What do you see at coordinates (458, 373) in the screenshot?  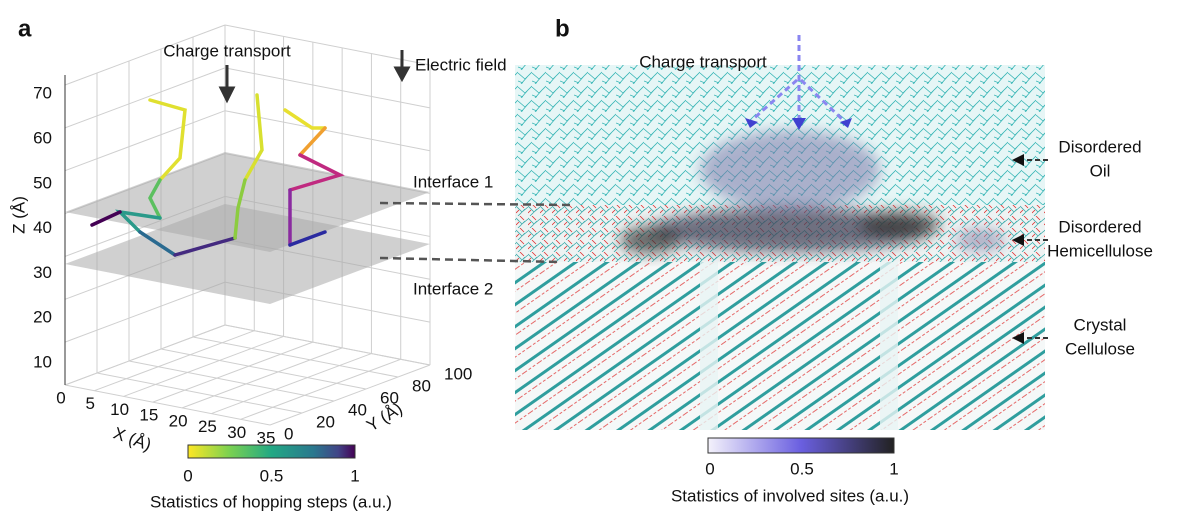 I see `y-tick-label: 100` at bounding box center [458, 373].